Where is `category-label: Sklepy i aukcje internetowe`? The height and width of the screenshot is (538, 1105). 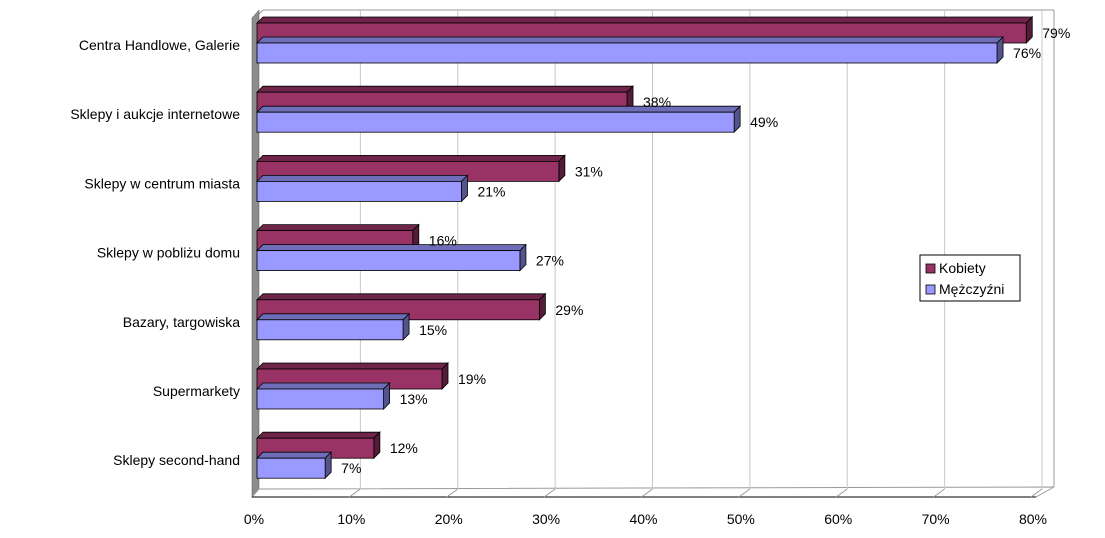
category-label: Sklepy i aukcje internetowe is located at coordinates (155, 114).